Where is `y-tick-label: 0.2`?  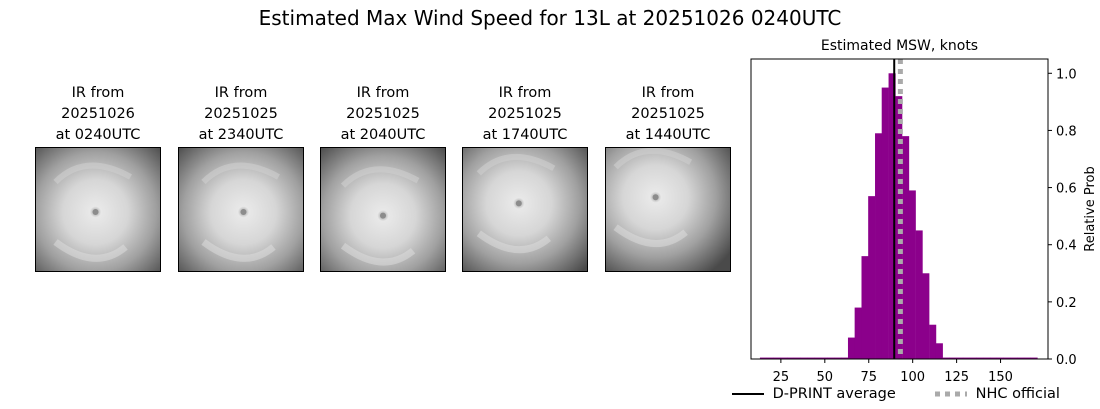
y-tick-label: 0.2 is located at coordinates (1066, 303).